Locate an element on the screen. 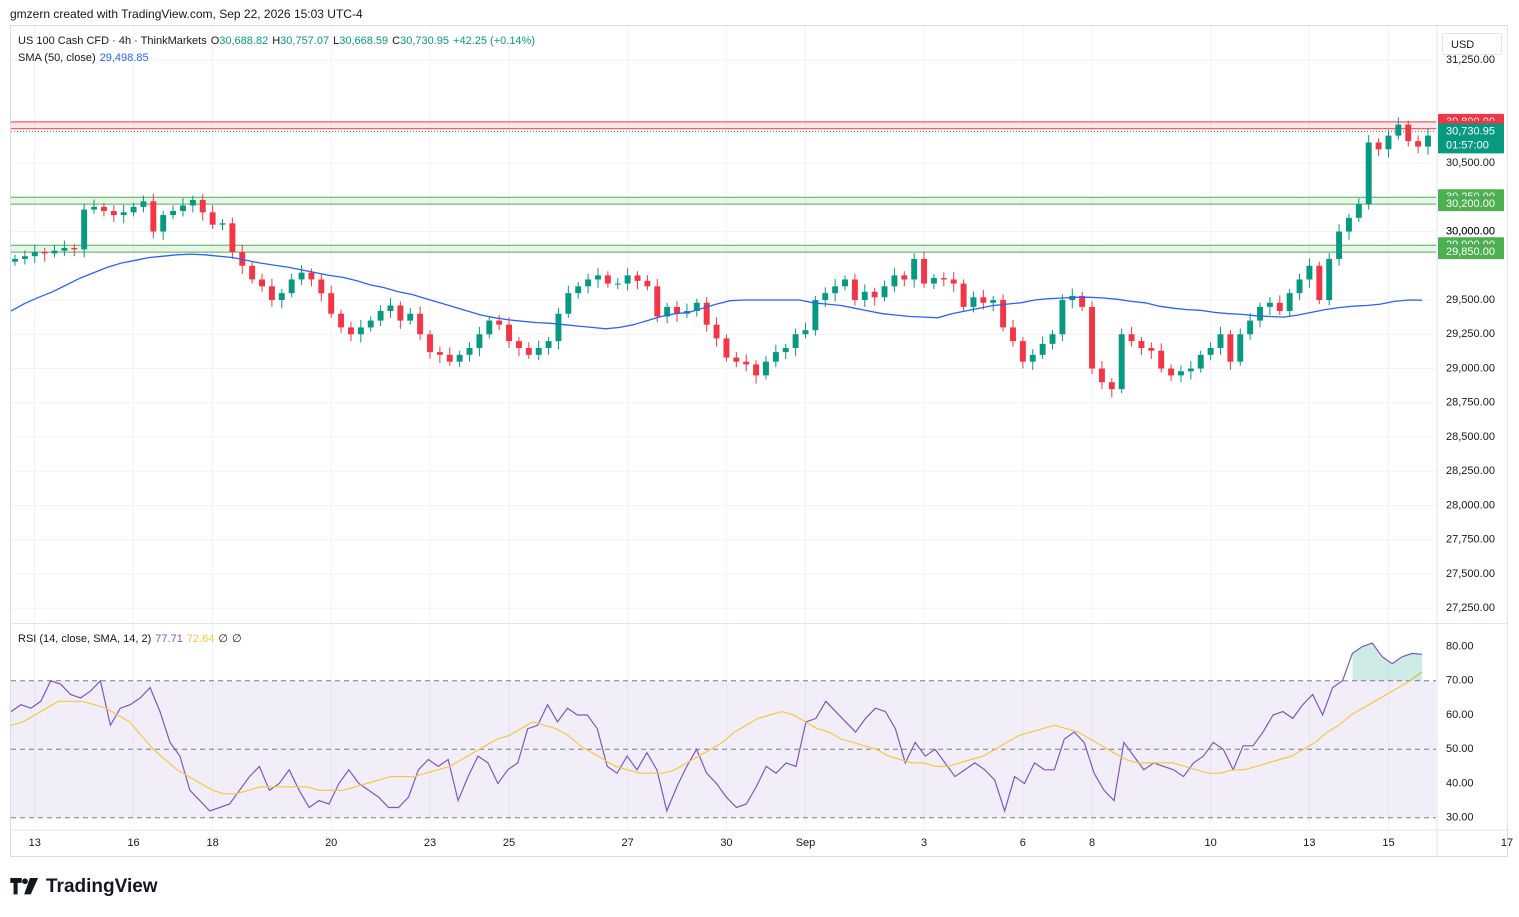 This screenshot has height=917, width=1519. rsi-extra-1: ∅ is located at coordinates (223, 639).